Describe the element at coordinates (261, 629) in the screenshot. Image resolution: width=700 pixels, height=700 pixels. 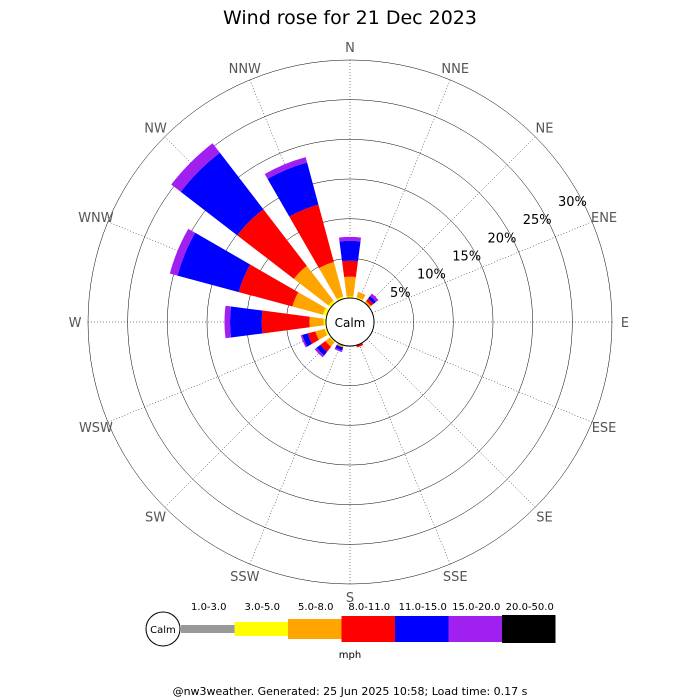
I see `legend-swatch-3.0-5.0` at that location.